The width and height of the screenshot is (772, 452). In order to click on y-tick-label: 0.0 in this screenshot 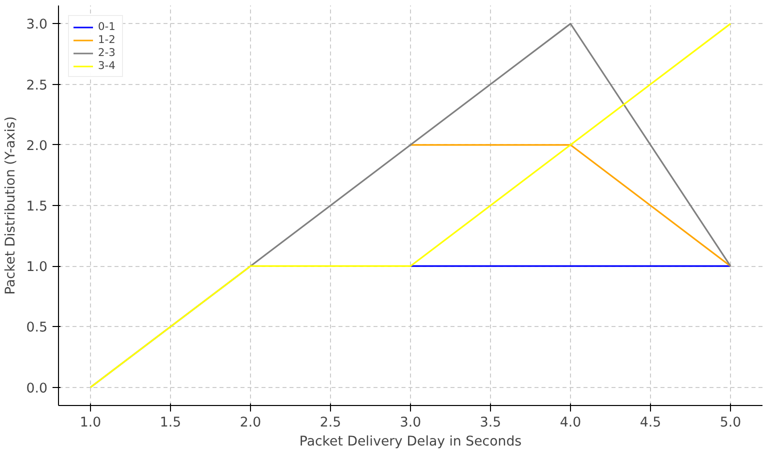, I will do `click(37, 388)`.